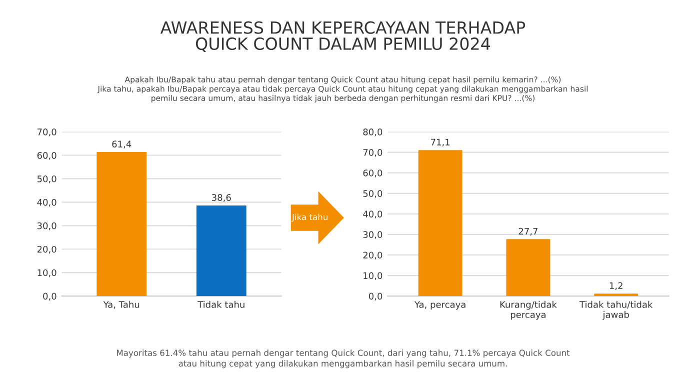 Image resolution: width=686 pixels, height=382 pixels. Describe the element at coordinates (343, 359) in the screenshot. I see `text: Mayoritas 61.4% tahu atau pernah dengar tentang Quick Count, dari yang tahu, 71.1% percaya Quick Count atau hitung cepat yang dilakukan menggambarkan hasil pemilu secara umum.` at that location.